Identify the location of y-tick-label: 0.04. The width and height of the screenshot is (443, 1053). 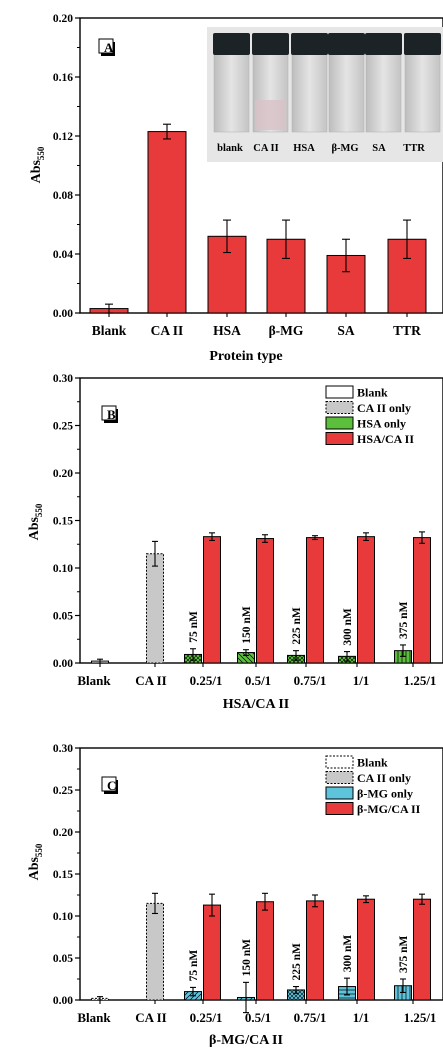
(63, 255).